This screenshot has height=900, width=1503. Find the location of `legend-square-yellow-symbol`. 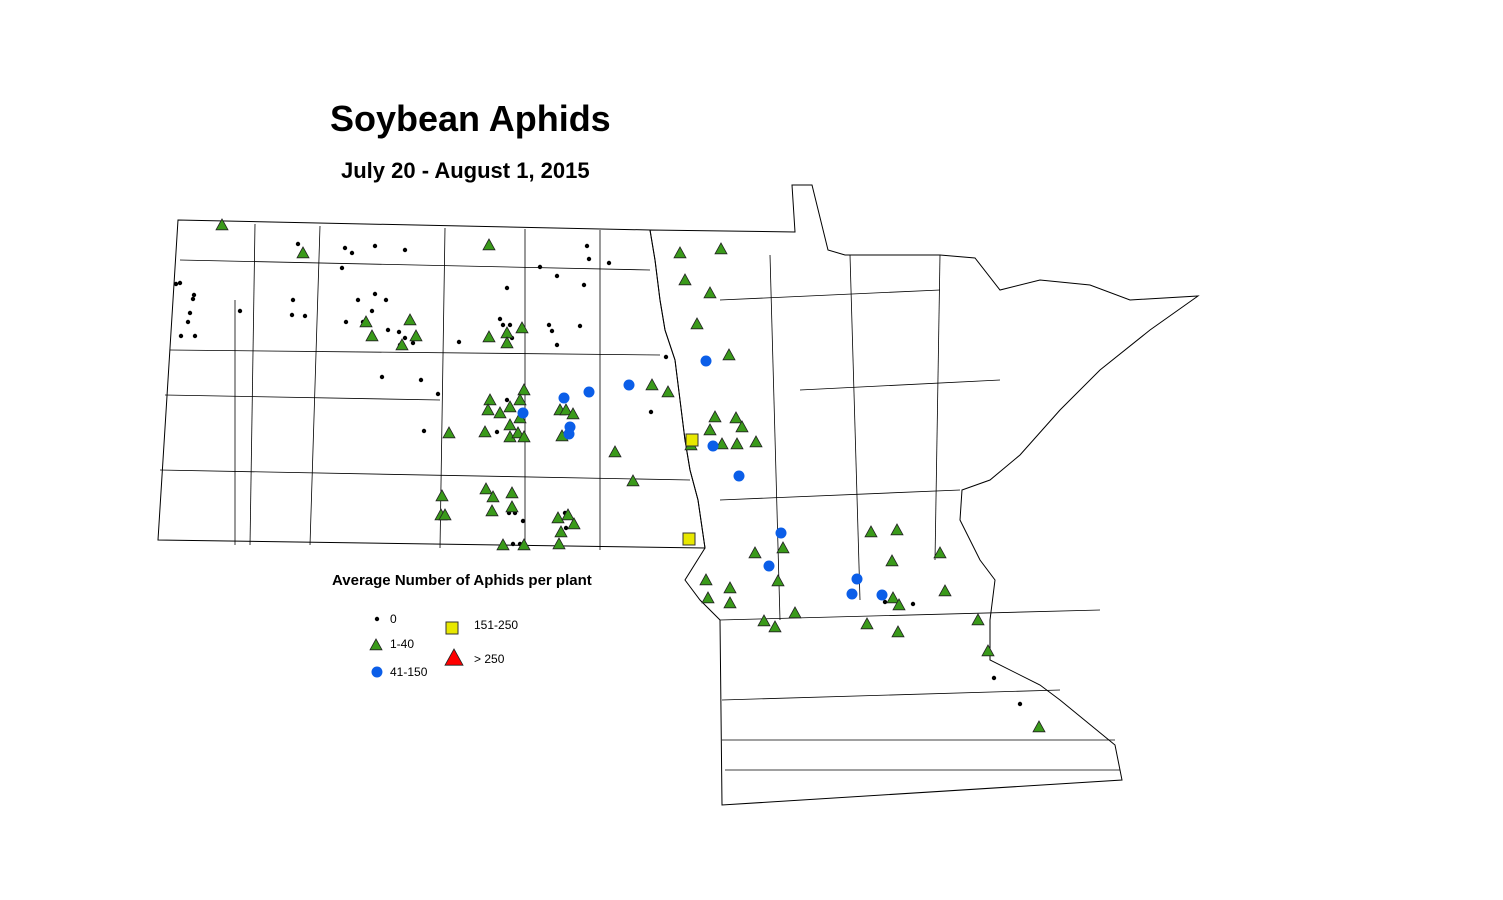

legend-square-yellow-symbol is located at coordinates (452, 628).